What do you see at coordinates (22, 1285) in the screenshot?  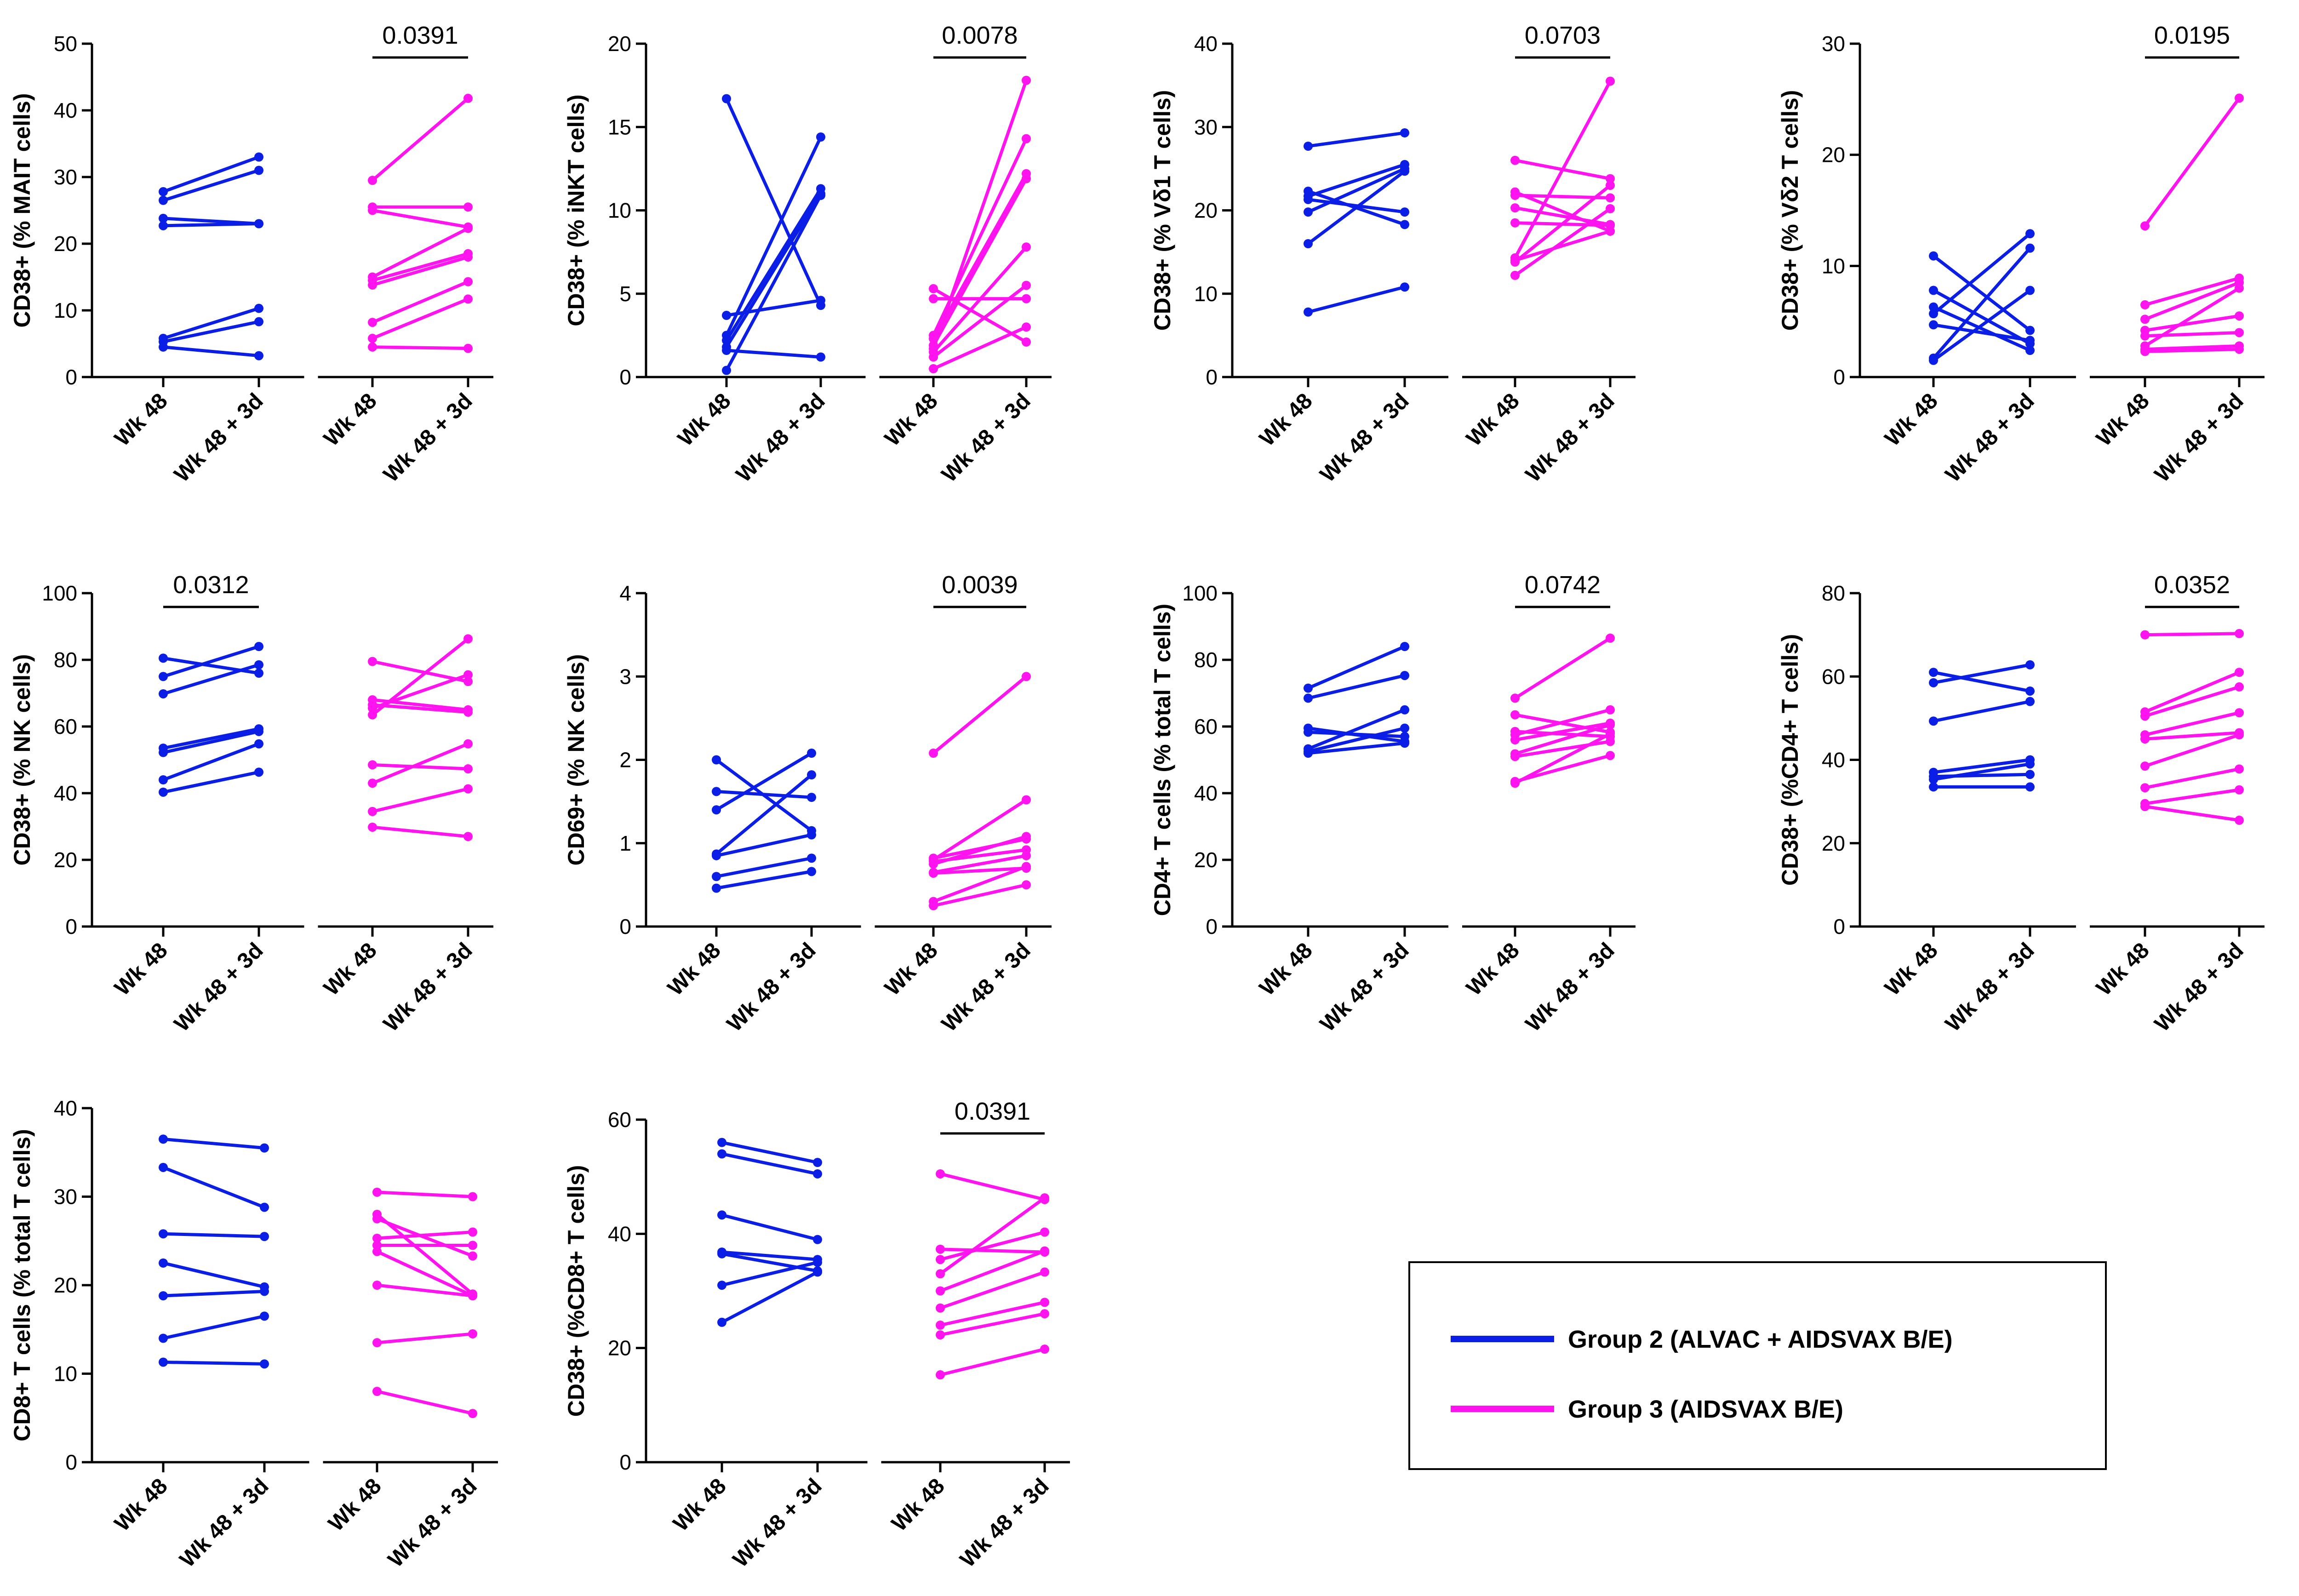 I see `y-axis-label: CD8+ T cells (% total T cells)` at bounding box center [22, 1285].